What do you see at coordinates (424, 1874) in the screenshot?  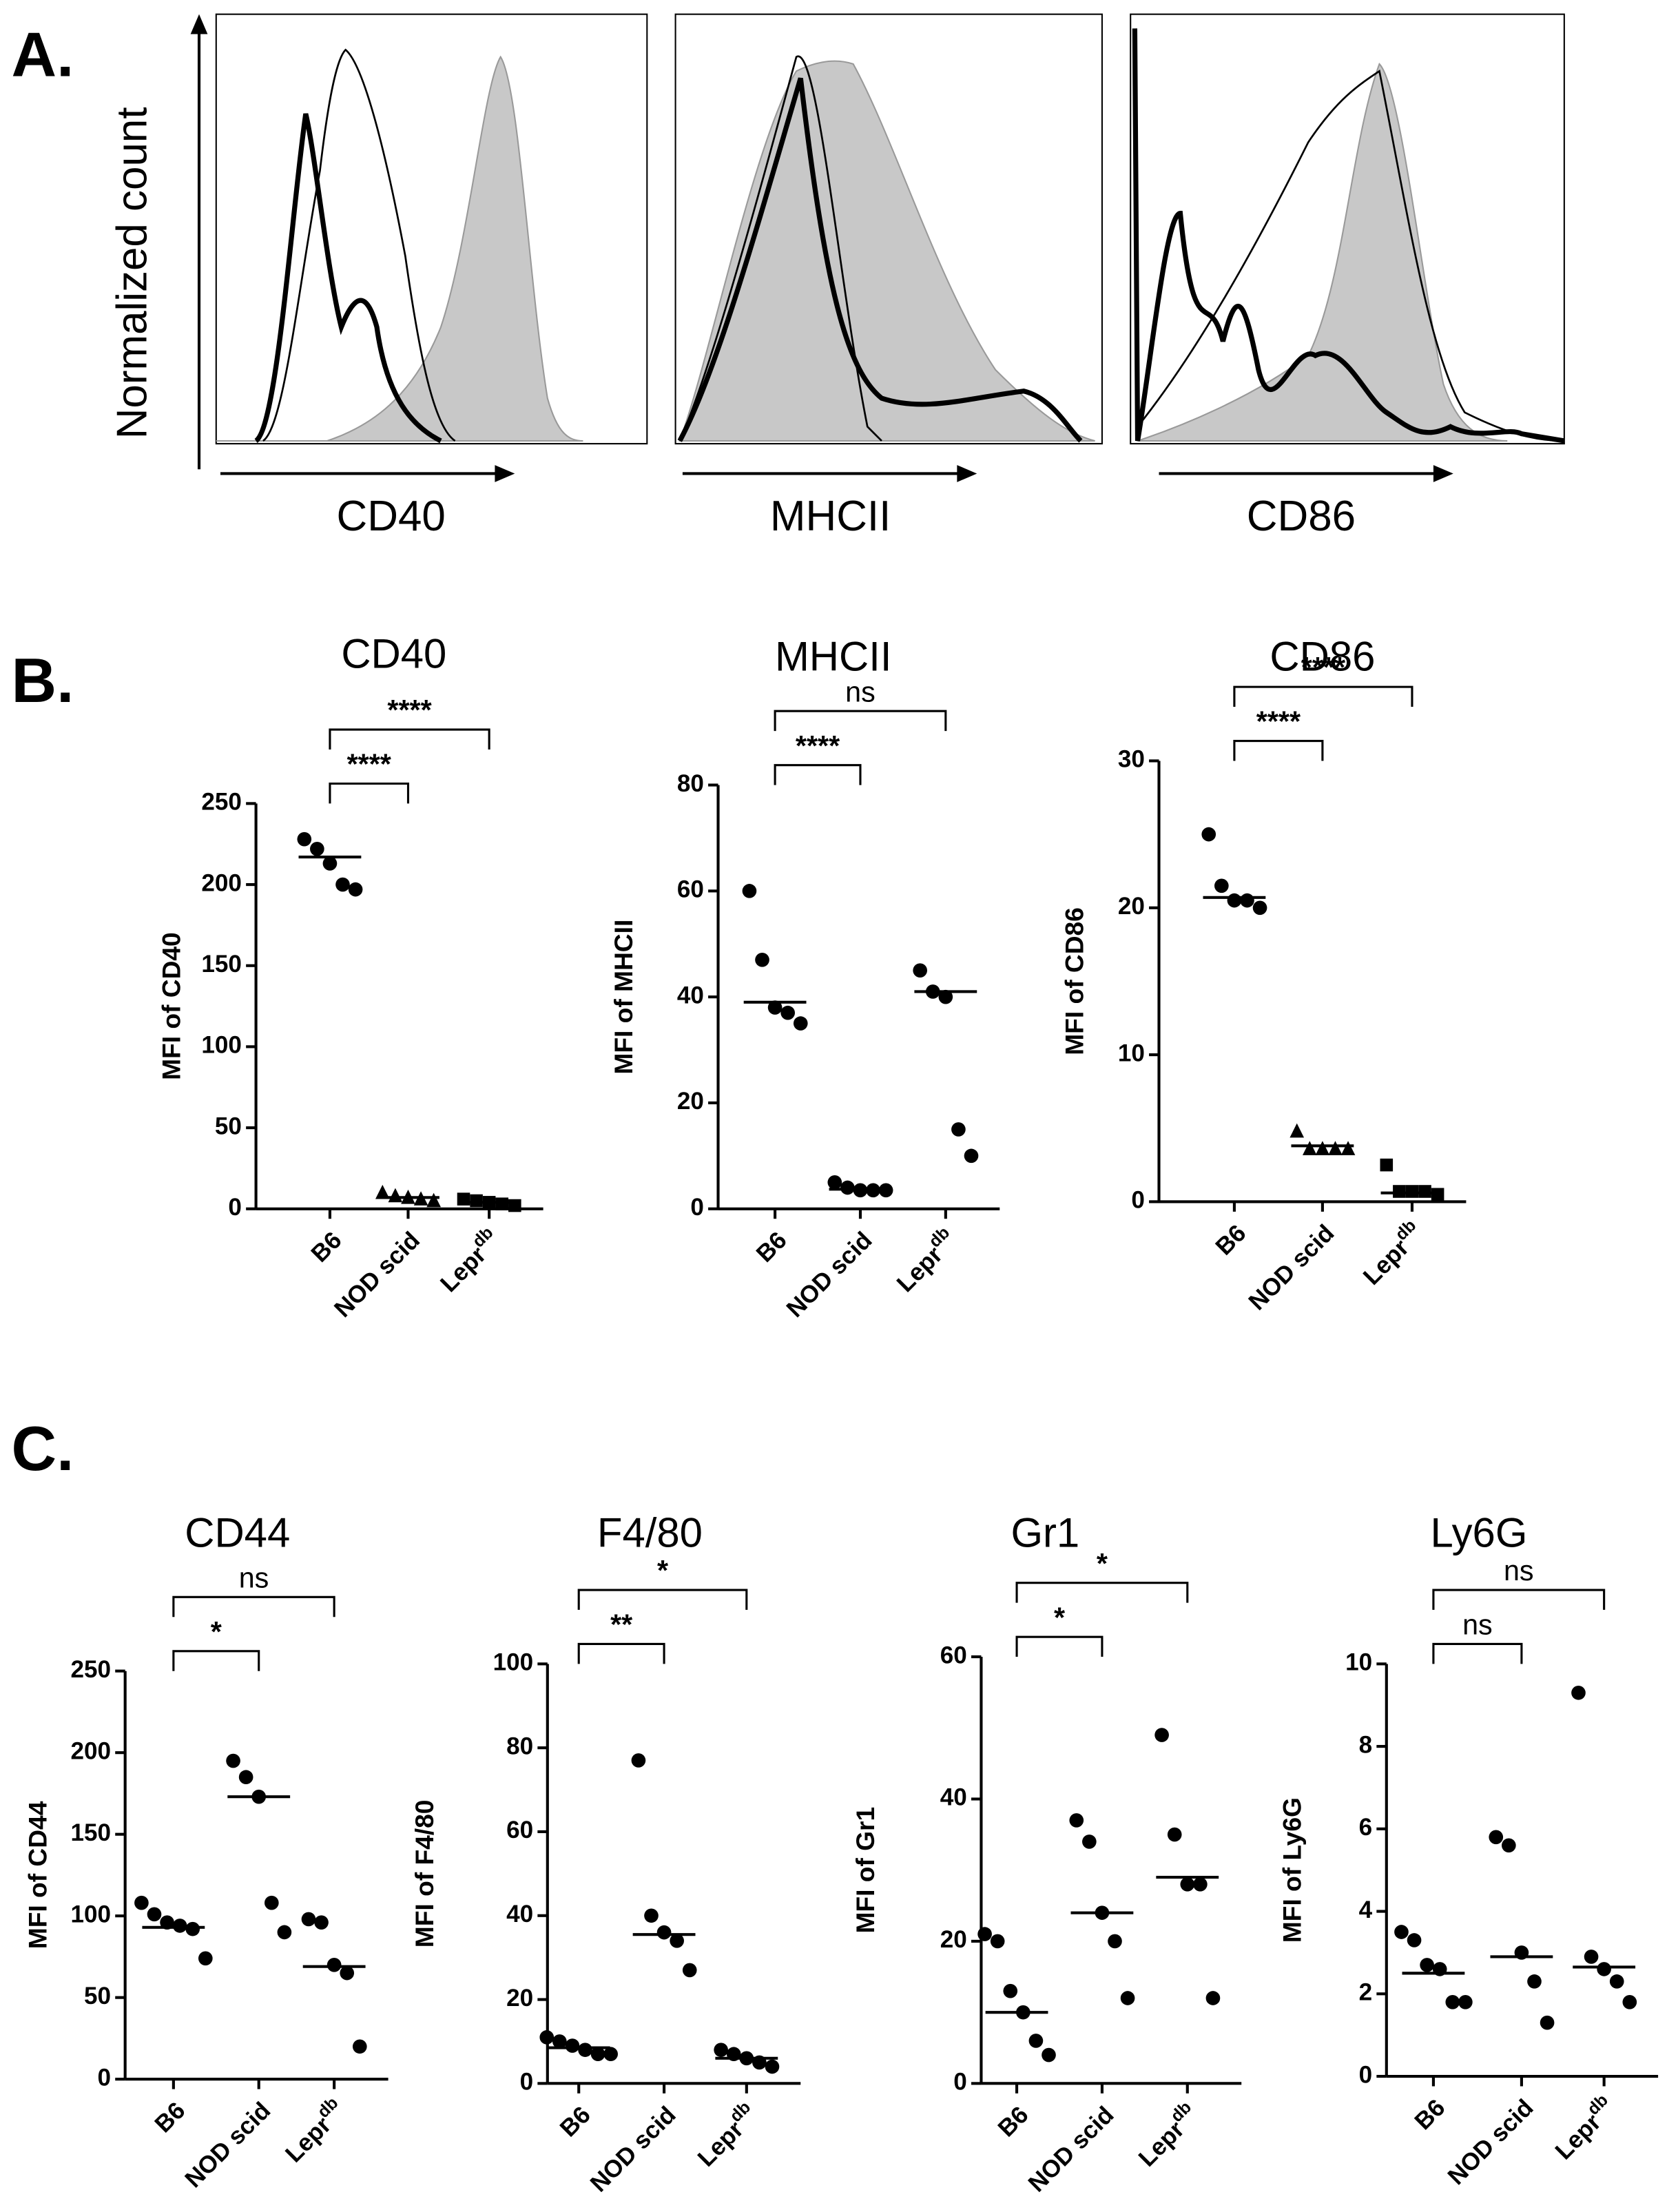 I see `y-axis-label: MFI of F4/80` at bounding box center [424, 1874].